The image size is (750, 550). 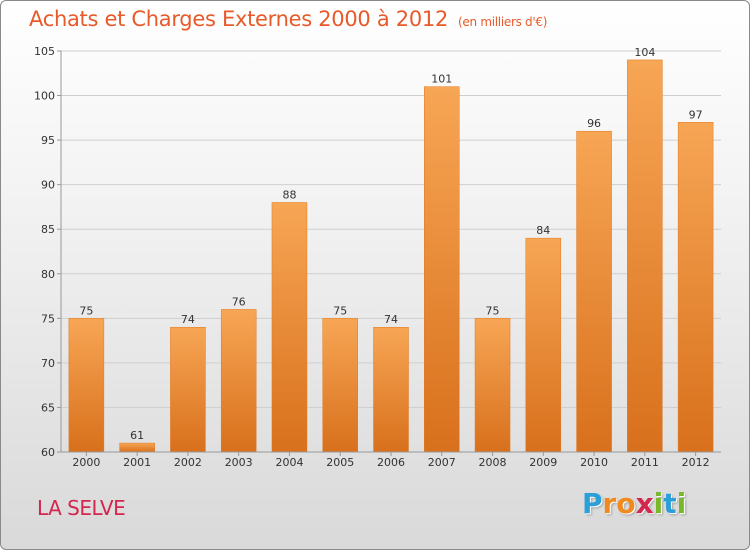 What do you see at coordinates (48, 140) in the screenshot?
I see `y-tick-label: 95` at bounding box center [48, 140].